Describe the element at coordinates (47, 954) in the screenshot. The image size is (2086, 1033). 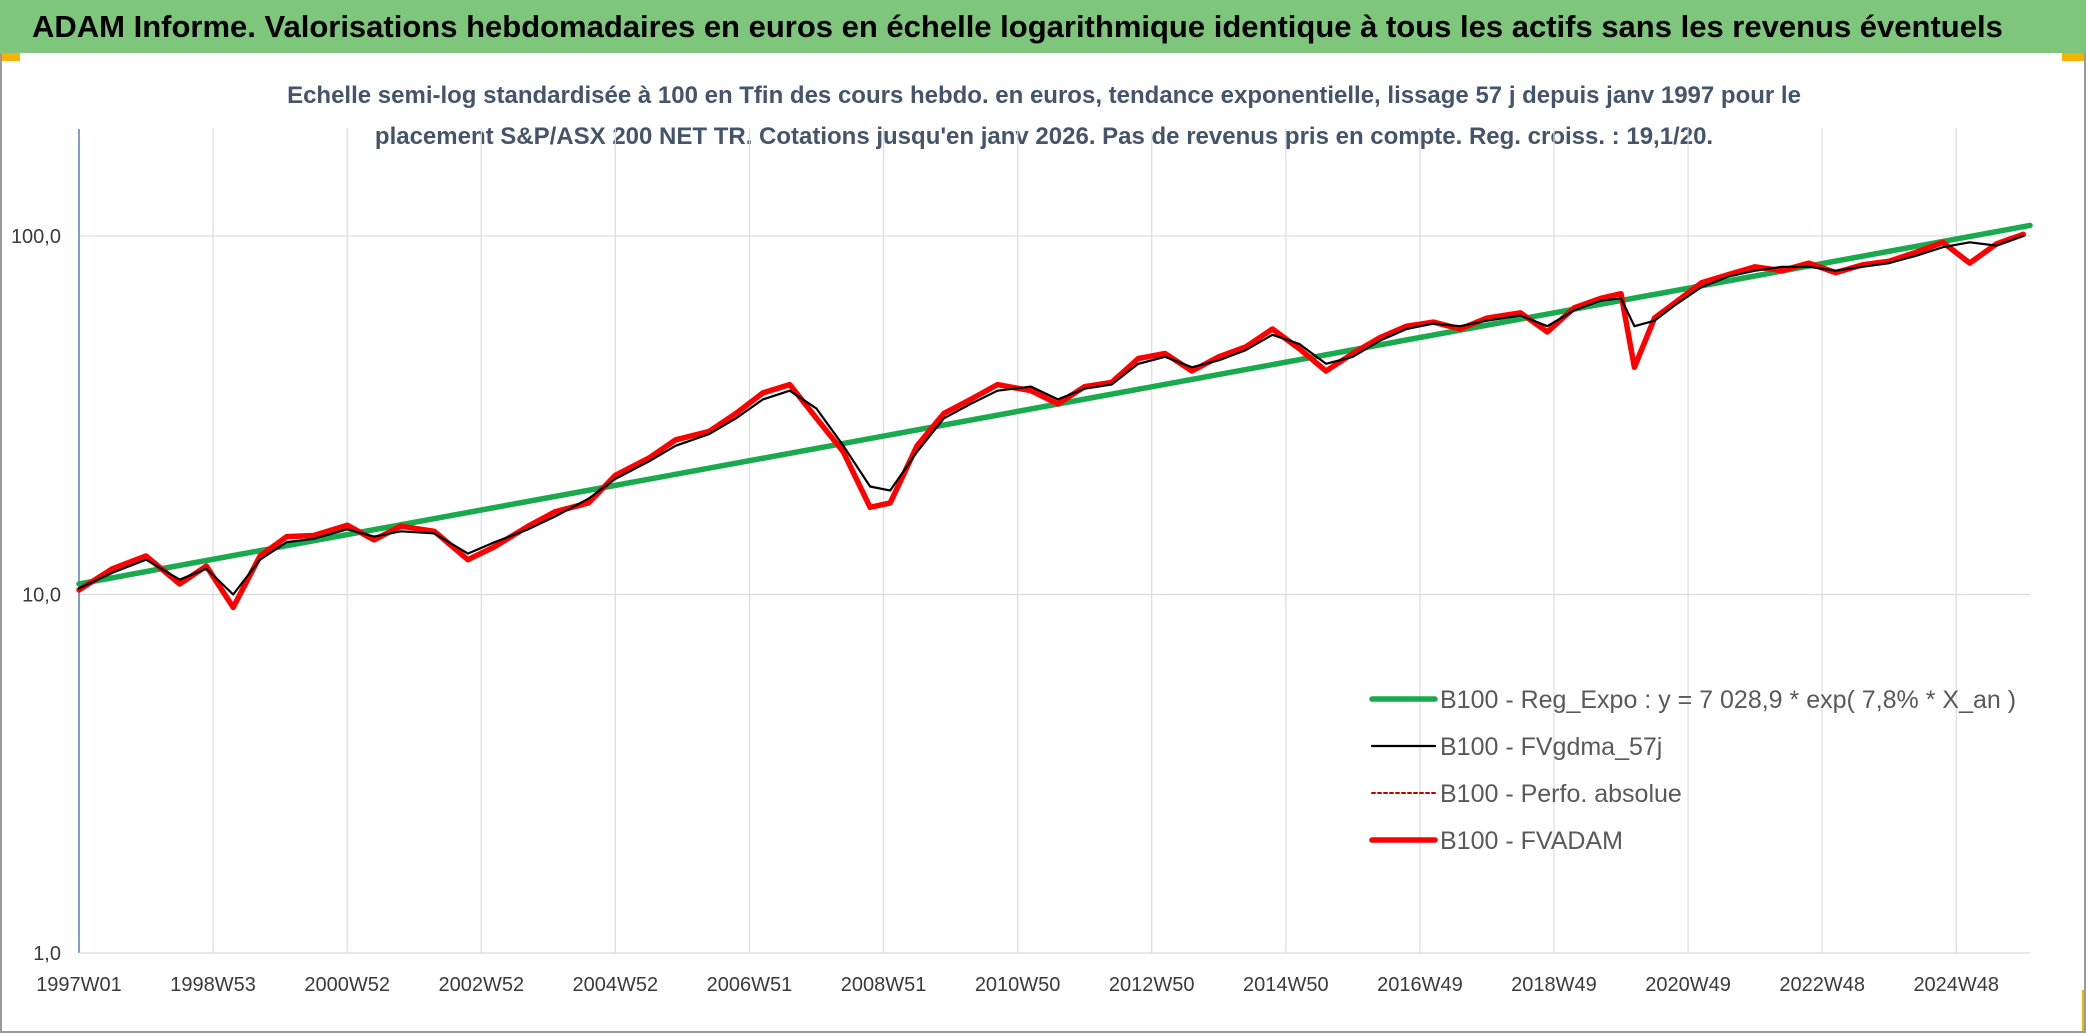
I see `y-tick-label: 1,0` at that location.